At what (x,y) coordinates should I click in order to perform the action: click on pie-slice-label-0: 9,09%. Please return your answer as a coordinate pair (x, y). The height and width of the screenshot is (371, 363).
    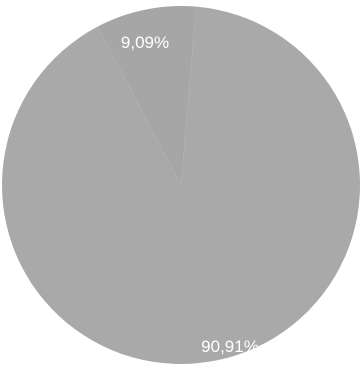
    Looking at the image, I should click on (145, 42).